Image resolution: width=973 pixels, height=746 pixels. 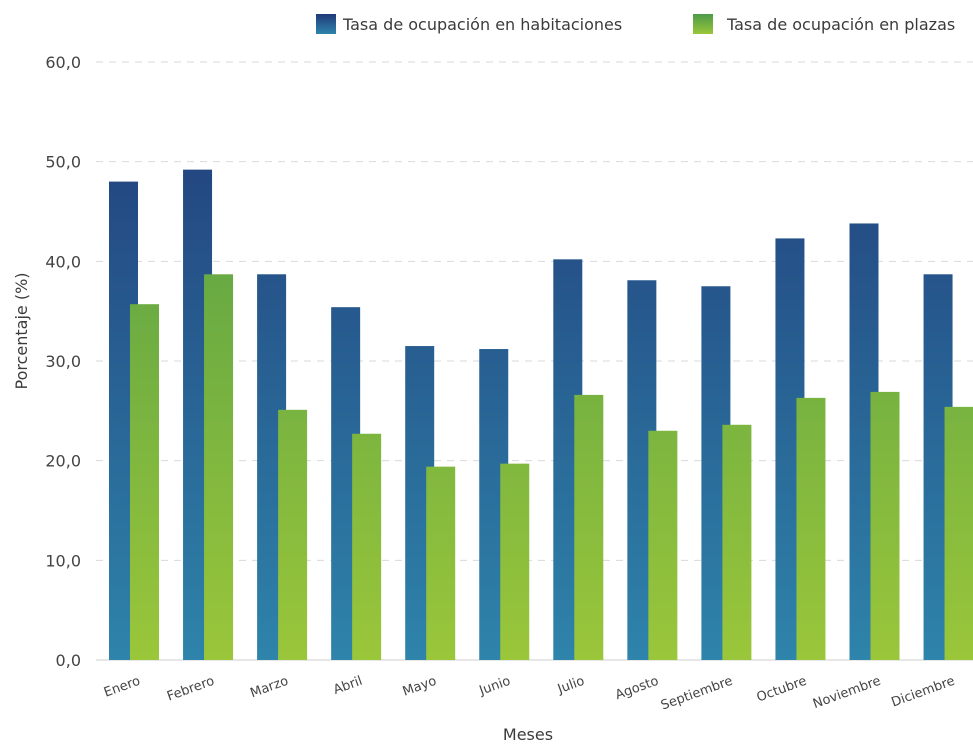 What do you see at coordinates (144, 482) in the screenshot?
I see `bar-plazas-enero` at bounding box center [144, 482].